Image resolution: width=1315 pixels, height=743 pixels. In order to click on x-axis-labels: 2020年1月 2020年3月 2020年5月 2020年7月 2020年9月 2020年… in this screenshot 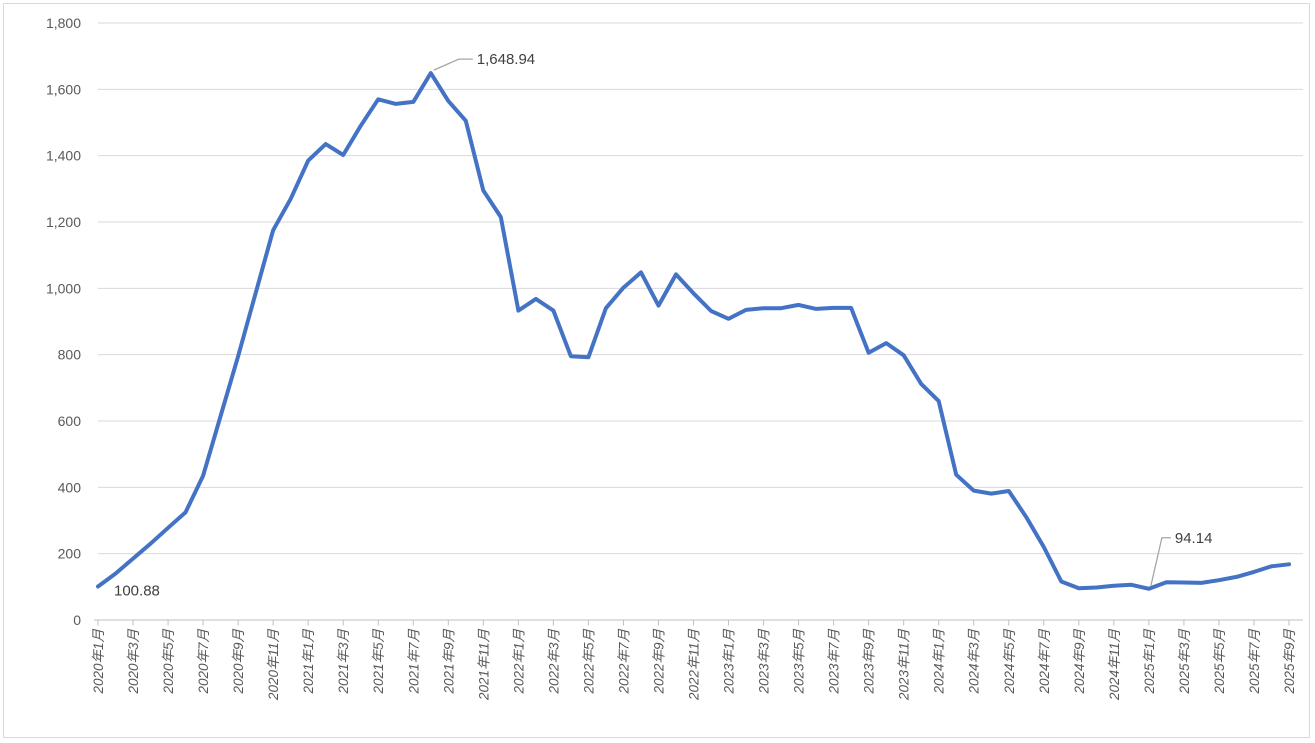, I will do `click(694, 665)`.